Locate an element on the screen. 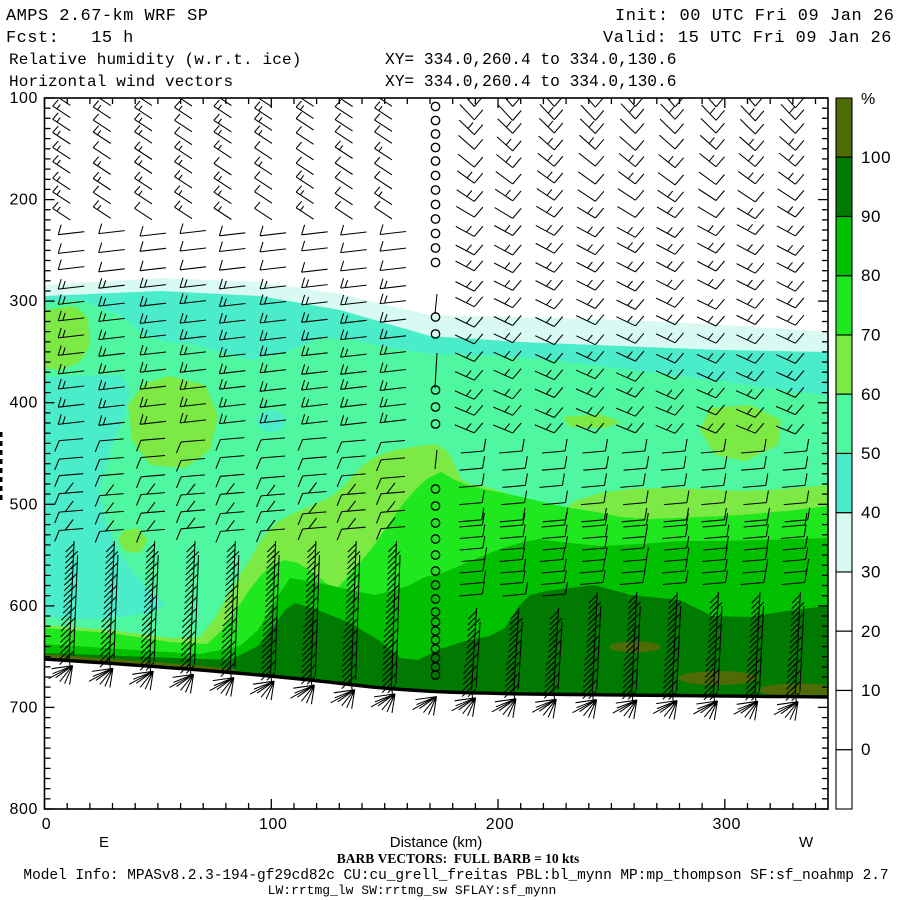 The width and height of the screenshot is (900, 900). svg-text: E is located at coordinates (104, 842).